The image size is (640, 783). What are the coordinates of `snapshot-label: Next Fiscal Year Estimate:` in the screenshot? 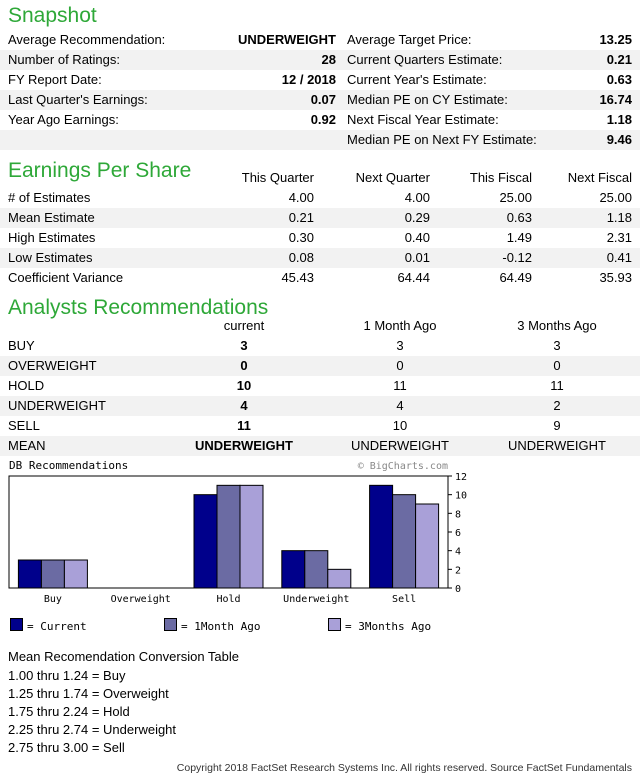 It's located at (423, 119).